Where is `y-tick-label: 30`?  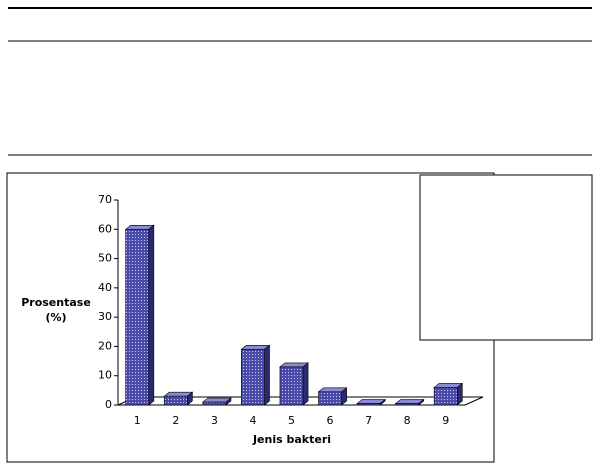 y-tick-label: 30 is located at coordinates (105, 316).